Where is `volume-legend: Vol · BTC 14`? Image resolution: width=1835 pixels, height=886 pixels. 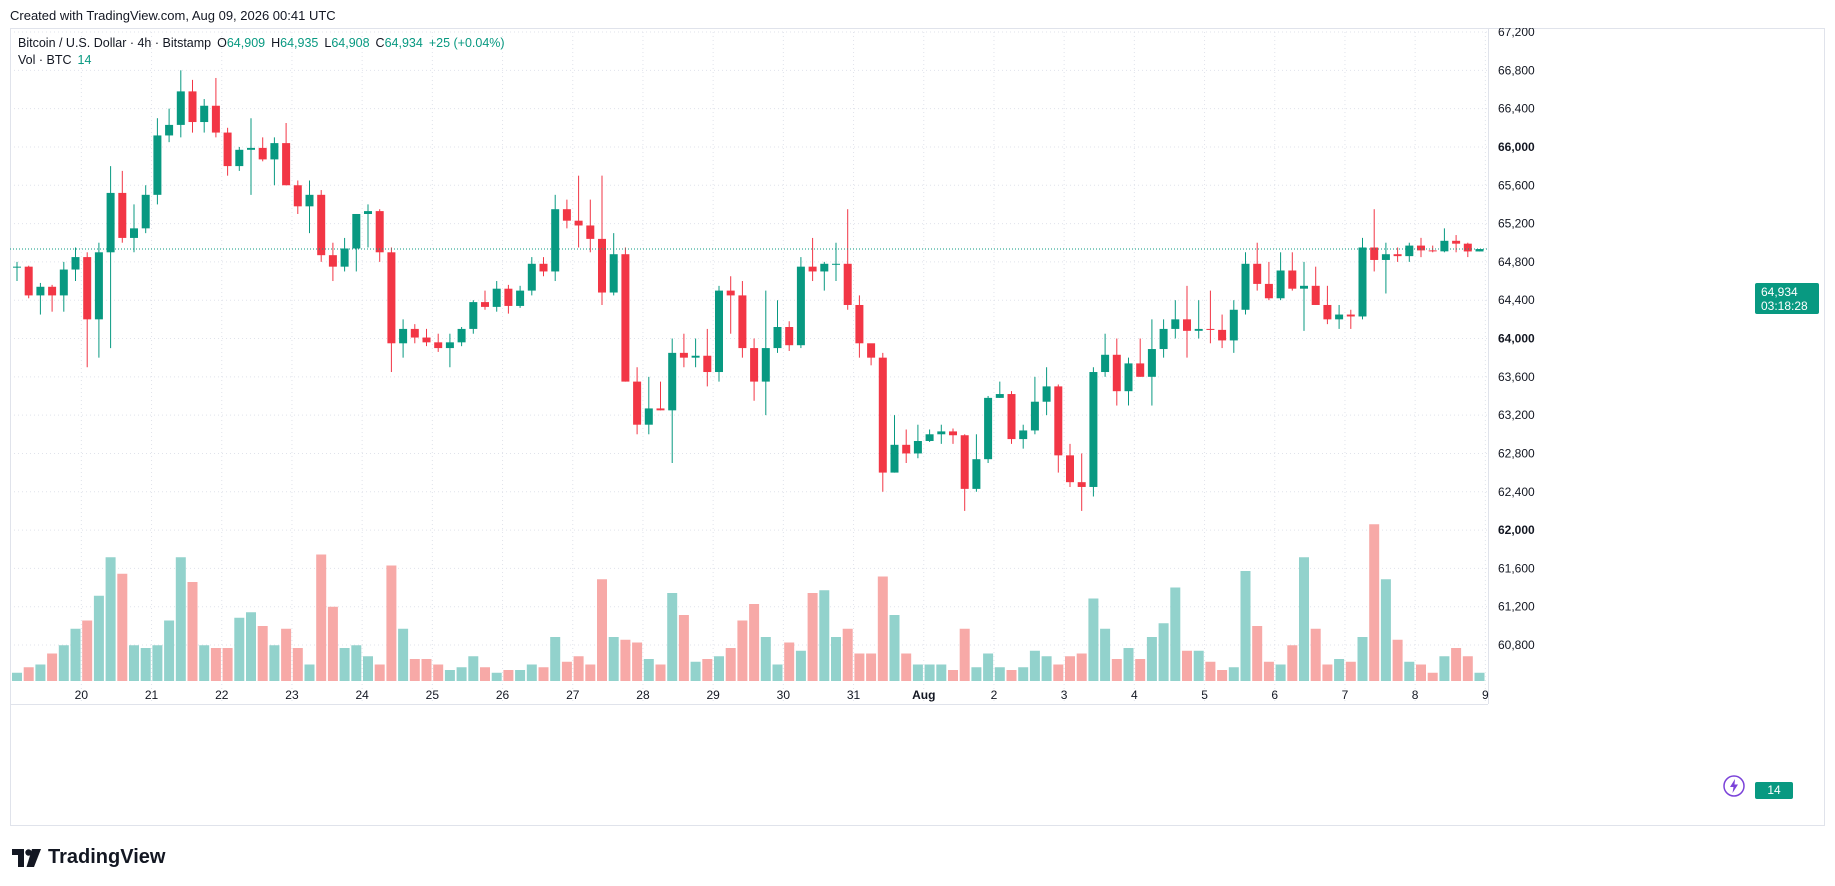 volume-legend: Vol · BTC 14 is located at coordinates (54, 60).